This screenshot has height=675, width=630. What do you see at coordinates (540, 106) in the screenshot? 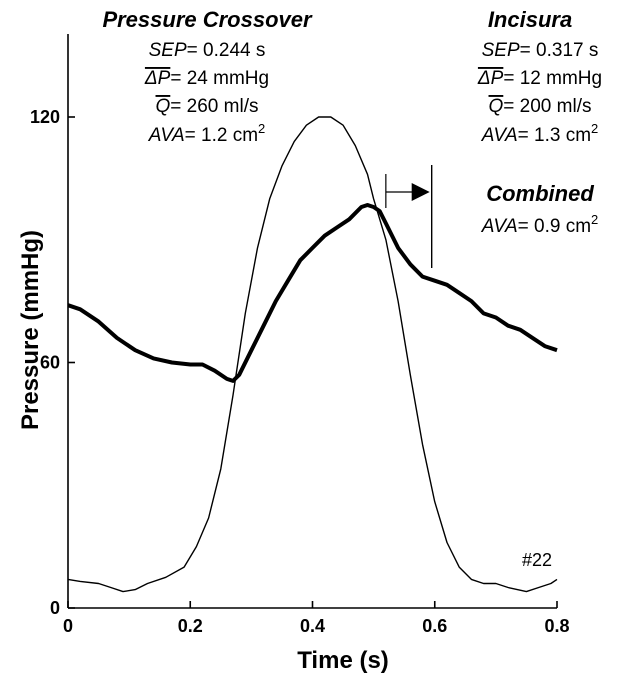
I see `incisura-q: Q= 200 ml/s` at bounding box center [540, 106].